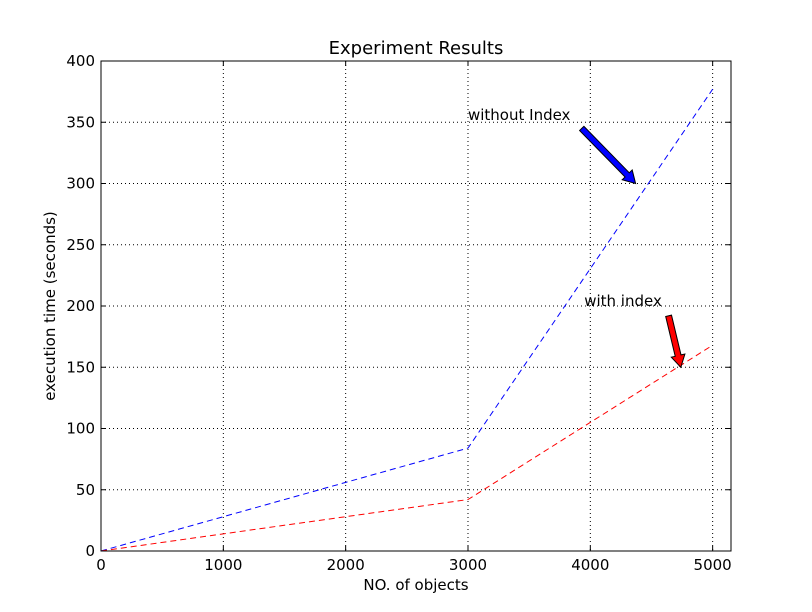 This screenshot has width=812, height=612. What do you see at coordinates (80, 367) in the screenshot?
I see `y-tick-label: 150` at bounding box center [80, 367].